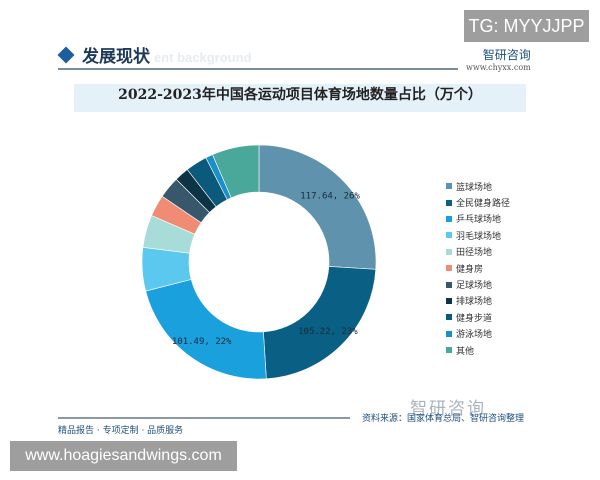  I want to click on legend-item: 篮球场地, so click(478, 186).